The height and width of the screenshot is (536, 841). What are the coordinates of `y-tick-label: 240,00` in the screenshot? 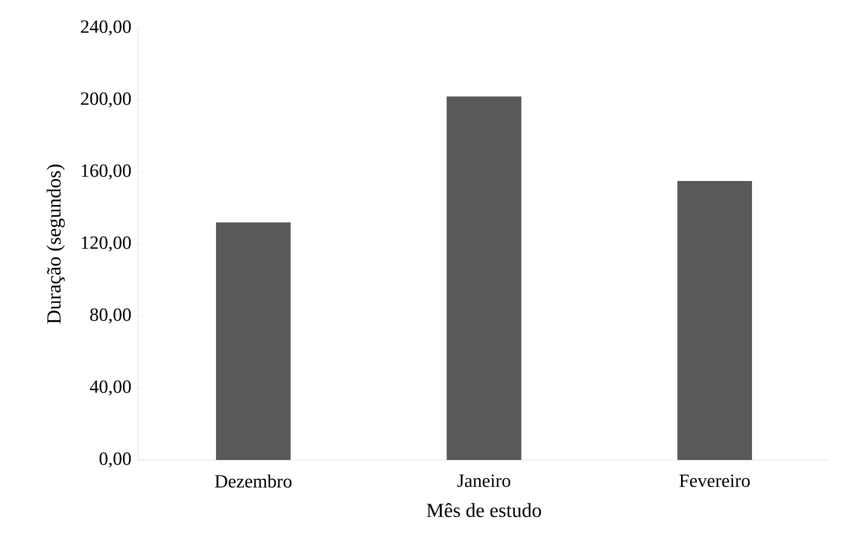 It's located at (106, 28).